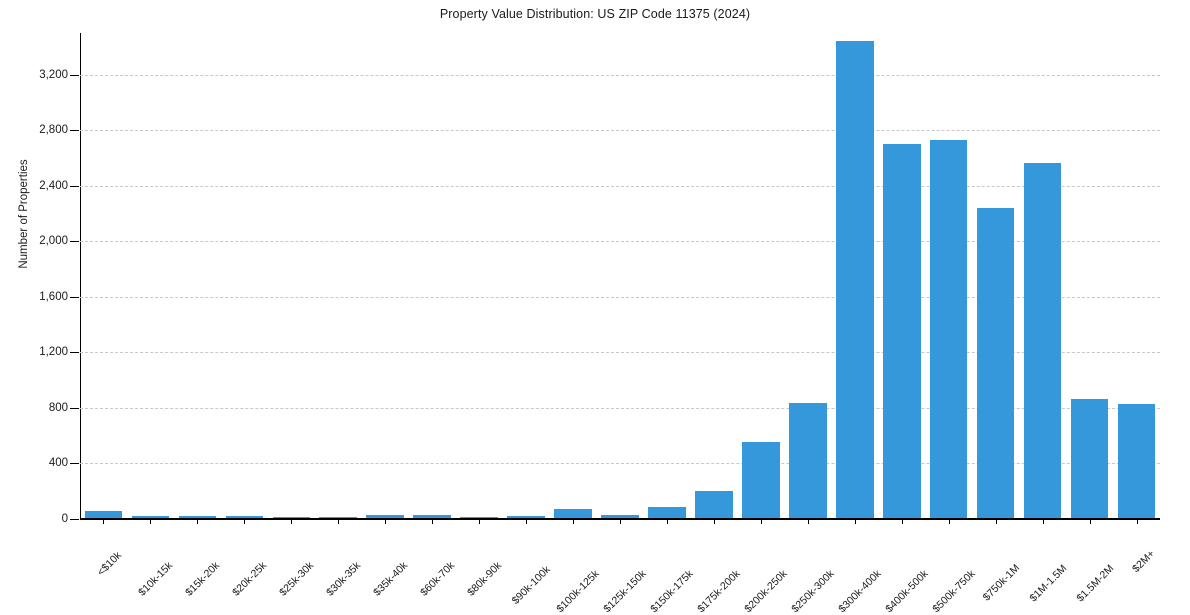 The width and height of the screenshot is (1190, 615). I want to click on x-tick-label: <$10k, so click(120, 553).